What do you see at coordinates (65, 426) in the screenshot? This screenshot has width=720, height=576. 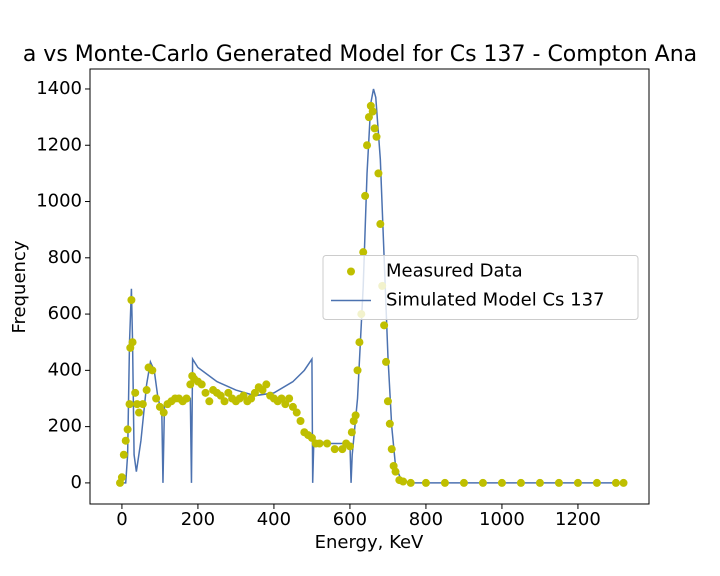 I see `y-tick-label: 200` at bounding box center [65, 426].